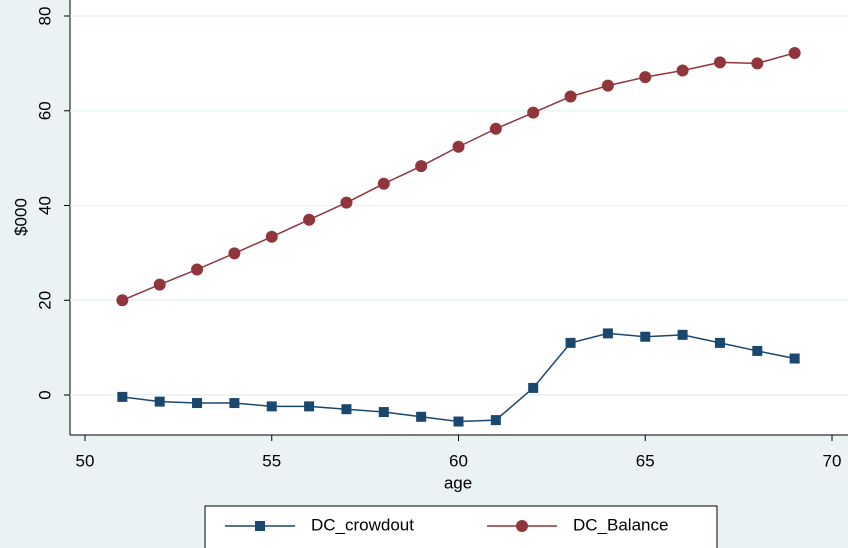 Image resolution: width=848 pixels, height=548 pixels. Describe the element at coordinates (44, 205) in the screenshot. I see `y-tick-label: 40` at that location.